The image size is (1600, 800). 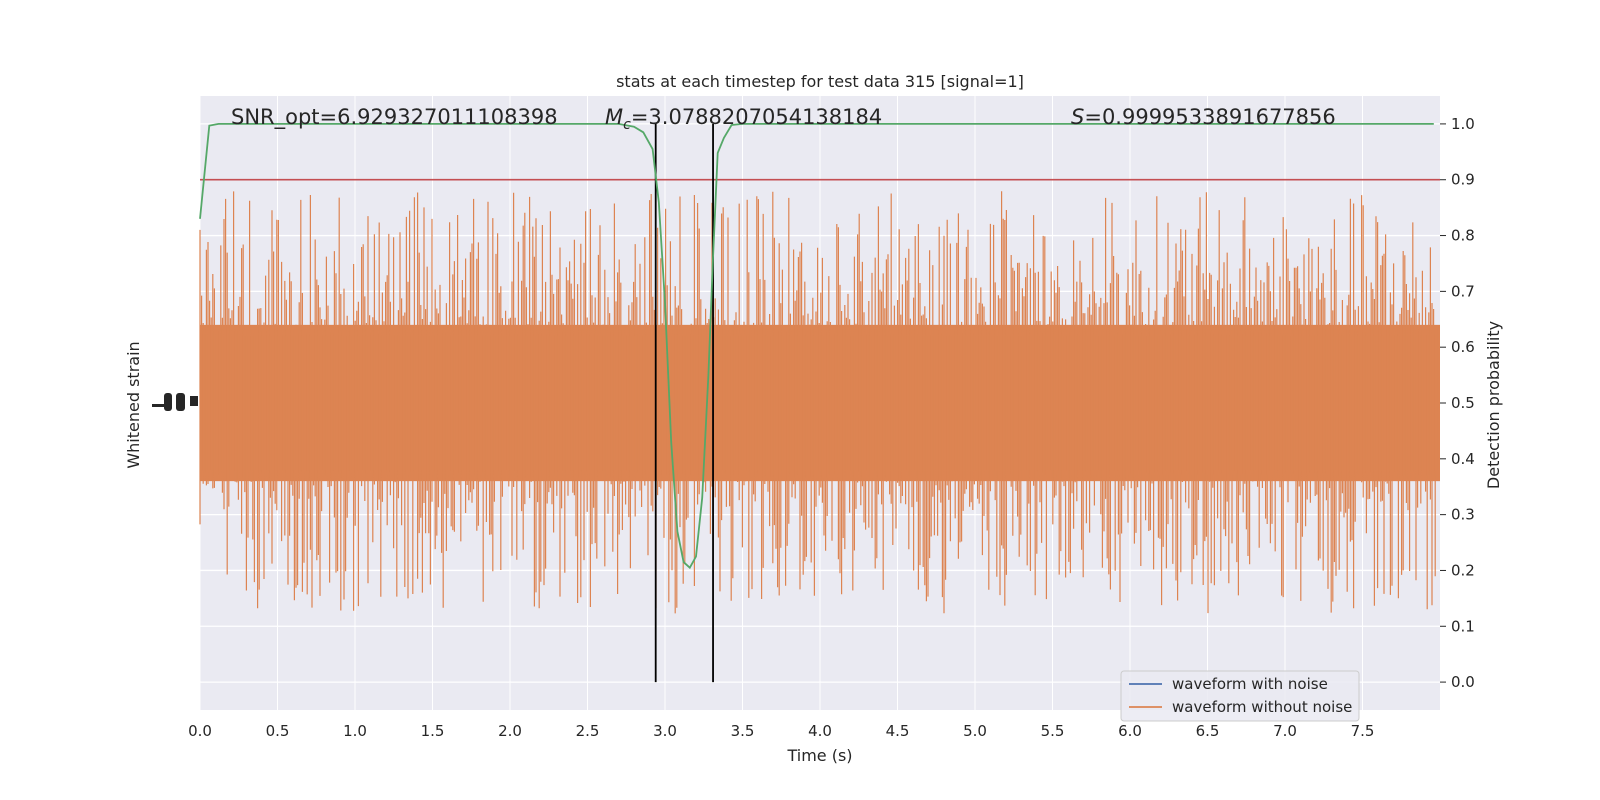 What do you see at coordinates (1250, 684) in the screenshot?
I see `legend-label-with-noise: waveform with noise` at bounding box center [1250, 684].